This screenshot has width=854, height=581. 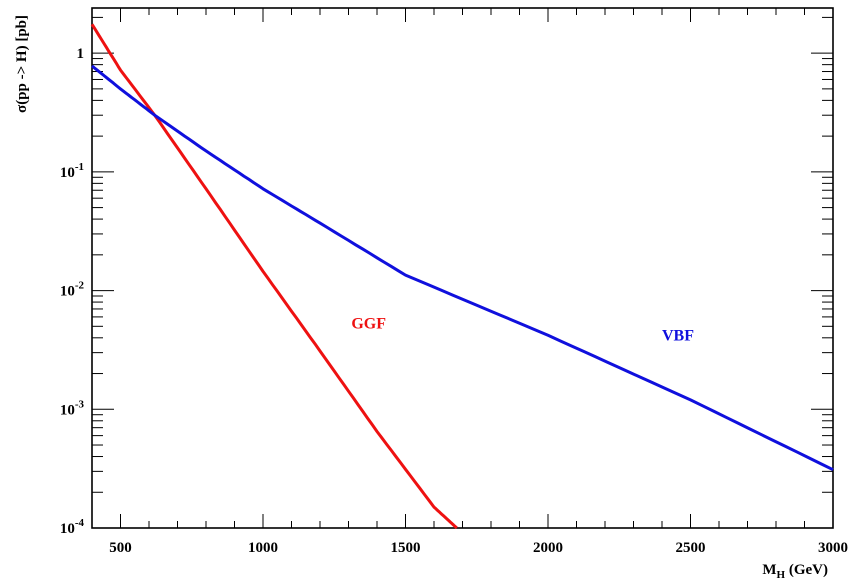 I want to click on y-tick-label: 10⁻⁴, so click(x=72, y=527).